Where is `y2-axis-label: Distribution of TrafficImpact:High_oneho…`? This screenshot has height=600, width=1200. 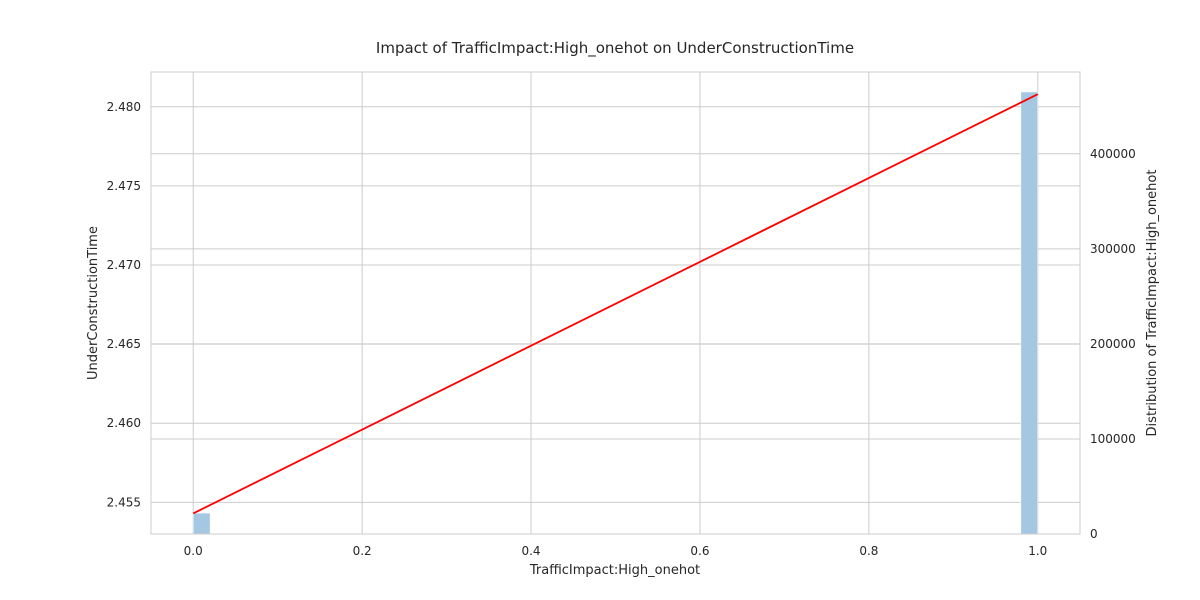
y2-axis-label: Distribution of TrafficImpact:High_oneho… is located at coordinates (1152, 303).